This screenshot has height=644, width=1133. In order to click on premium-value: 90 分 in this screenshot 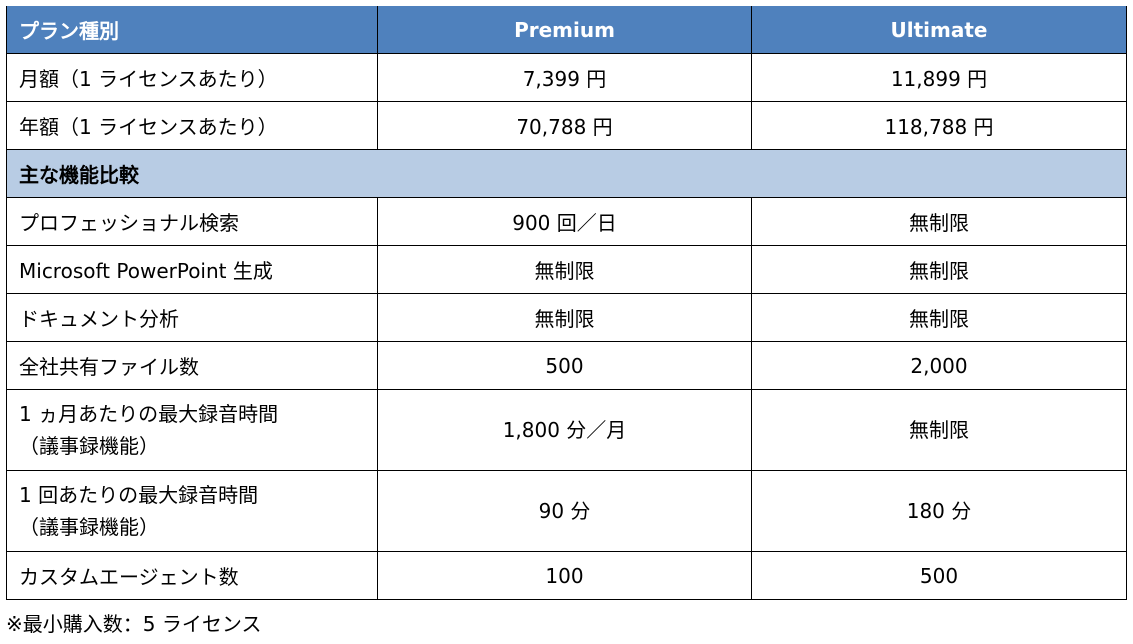, I will do `click(564, 511)`.